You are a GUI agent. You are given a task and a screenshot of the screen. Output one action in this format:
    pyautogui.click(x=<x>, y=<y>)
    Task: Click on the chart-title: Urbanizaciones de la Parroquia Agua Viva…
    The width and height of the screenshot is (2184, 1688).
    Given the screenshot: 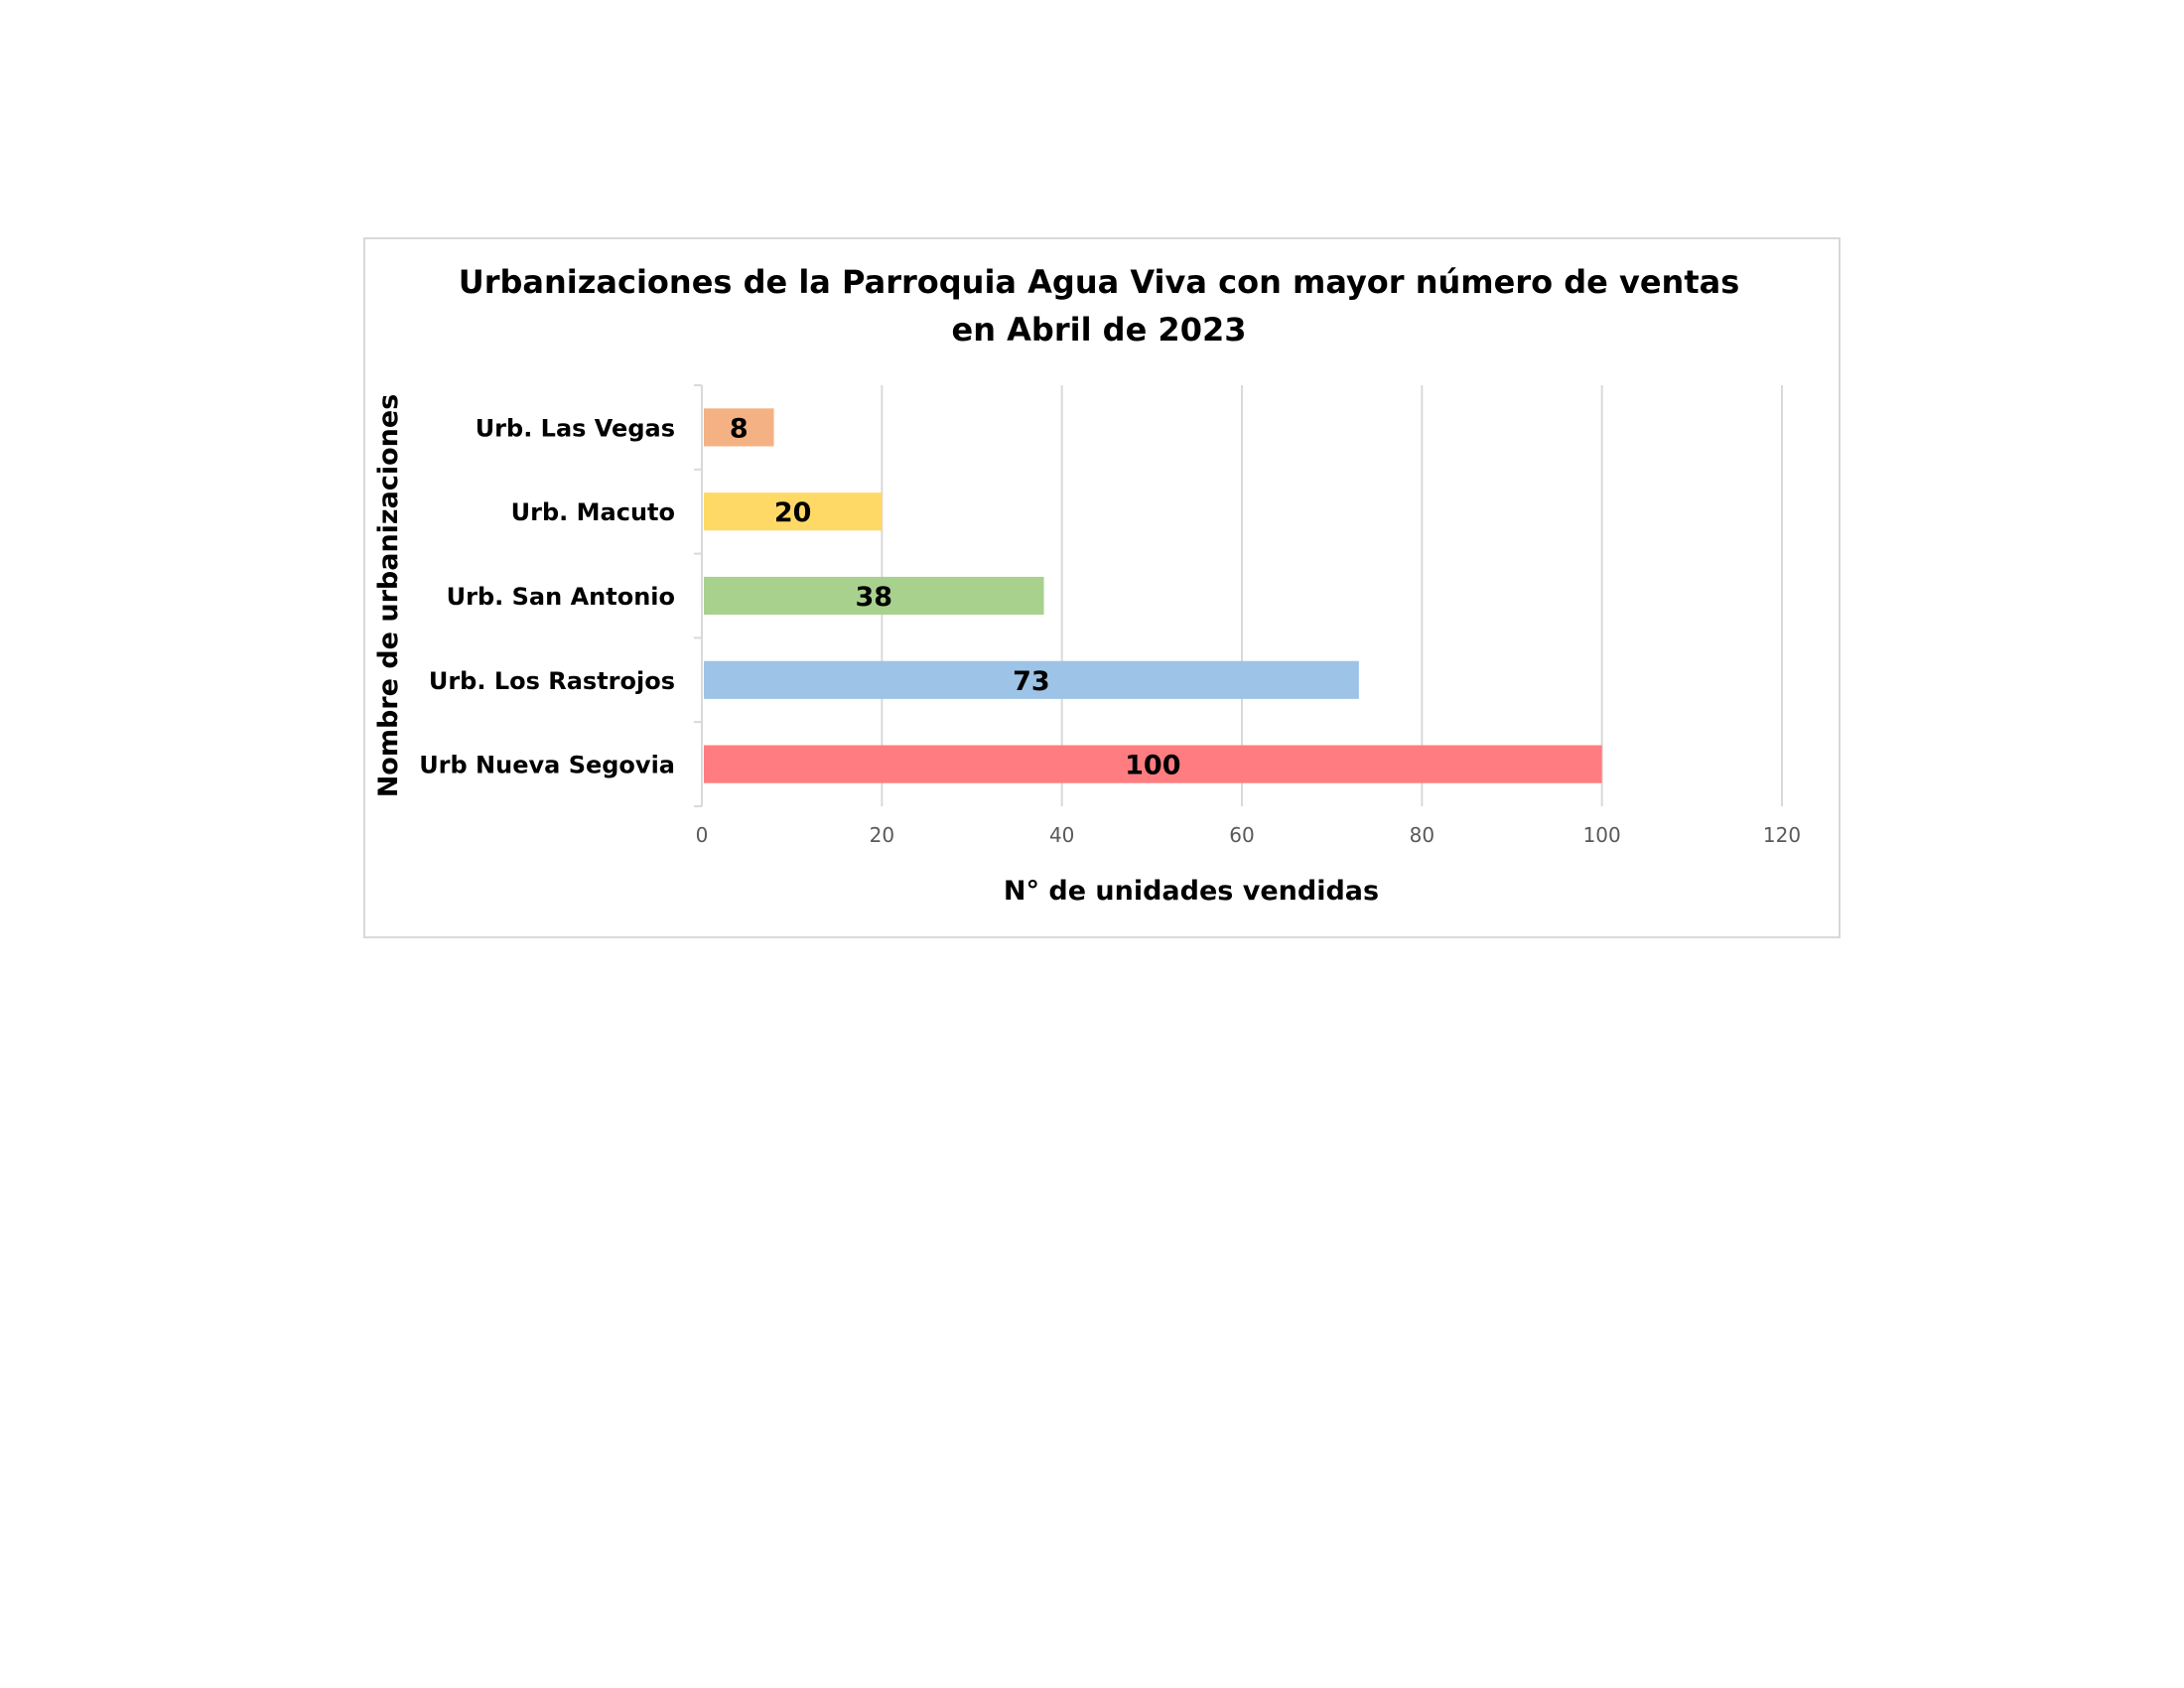 What is the action you would take?
    pyautogui.click(x=1099, y=306)
    